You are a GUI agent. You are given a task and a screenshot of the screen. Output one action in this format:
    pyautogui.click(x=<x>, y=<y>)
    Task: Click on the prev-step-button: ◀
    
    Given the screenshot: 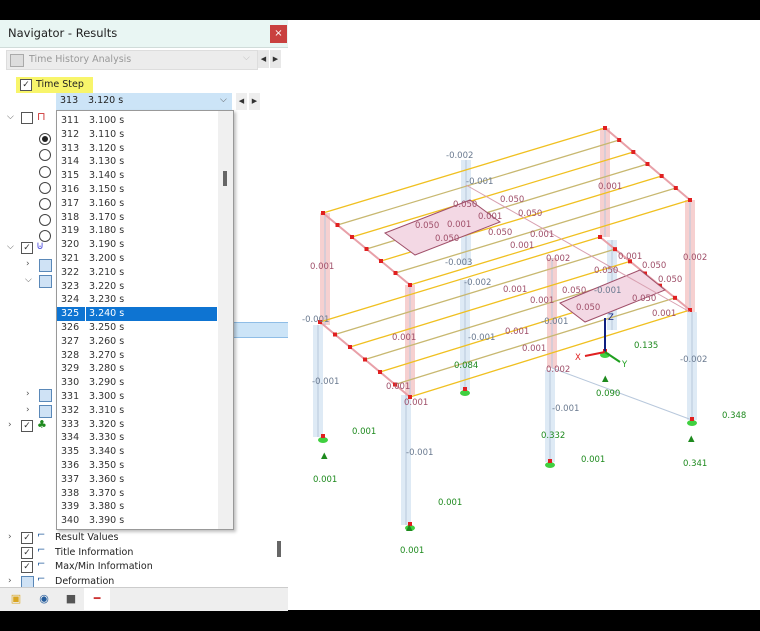 What is the action you would take?
    pyautogui.click(x=241, y=101)
    